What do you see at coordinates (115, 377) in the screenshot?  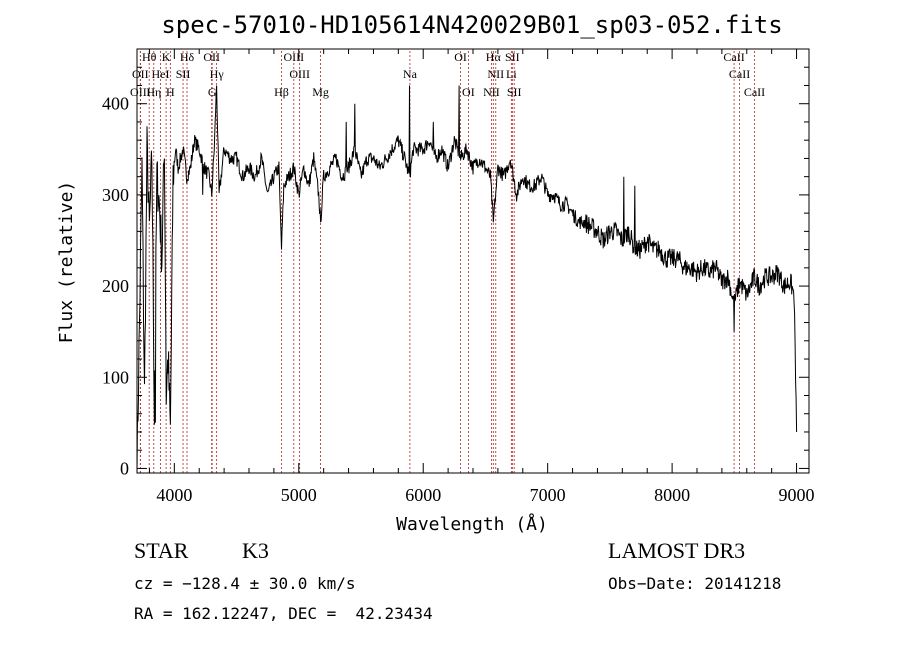 I see `y-tick-label-1: 100` at bounding box center [115, 377].